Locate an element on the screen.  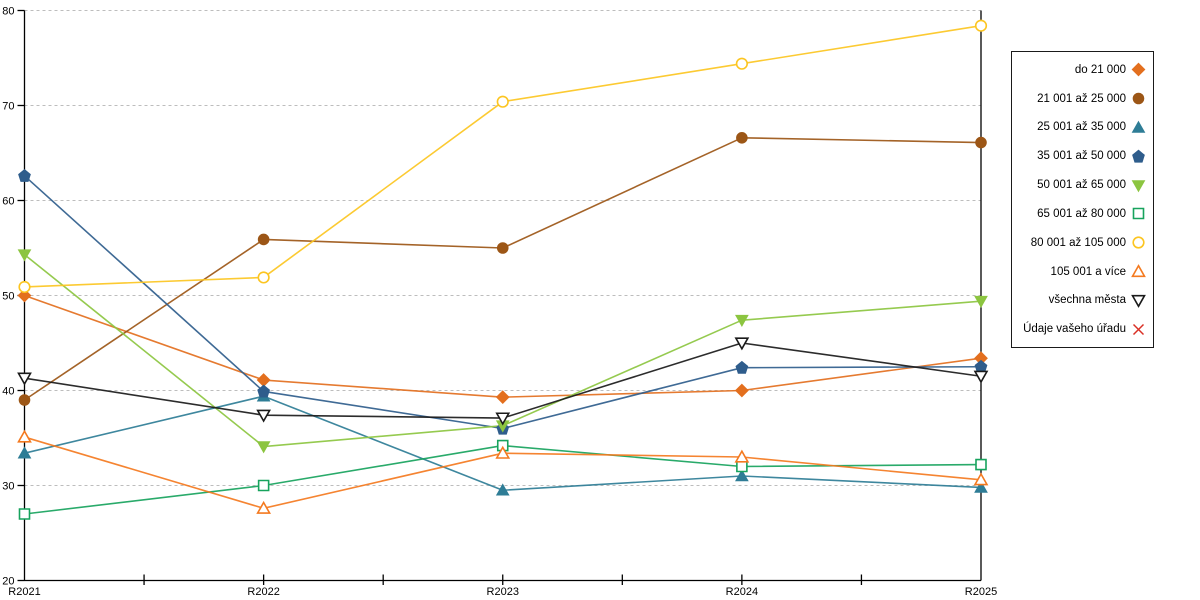
legend-item-label: 105 001 a více is located at coordinates (1088, 271).